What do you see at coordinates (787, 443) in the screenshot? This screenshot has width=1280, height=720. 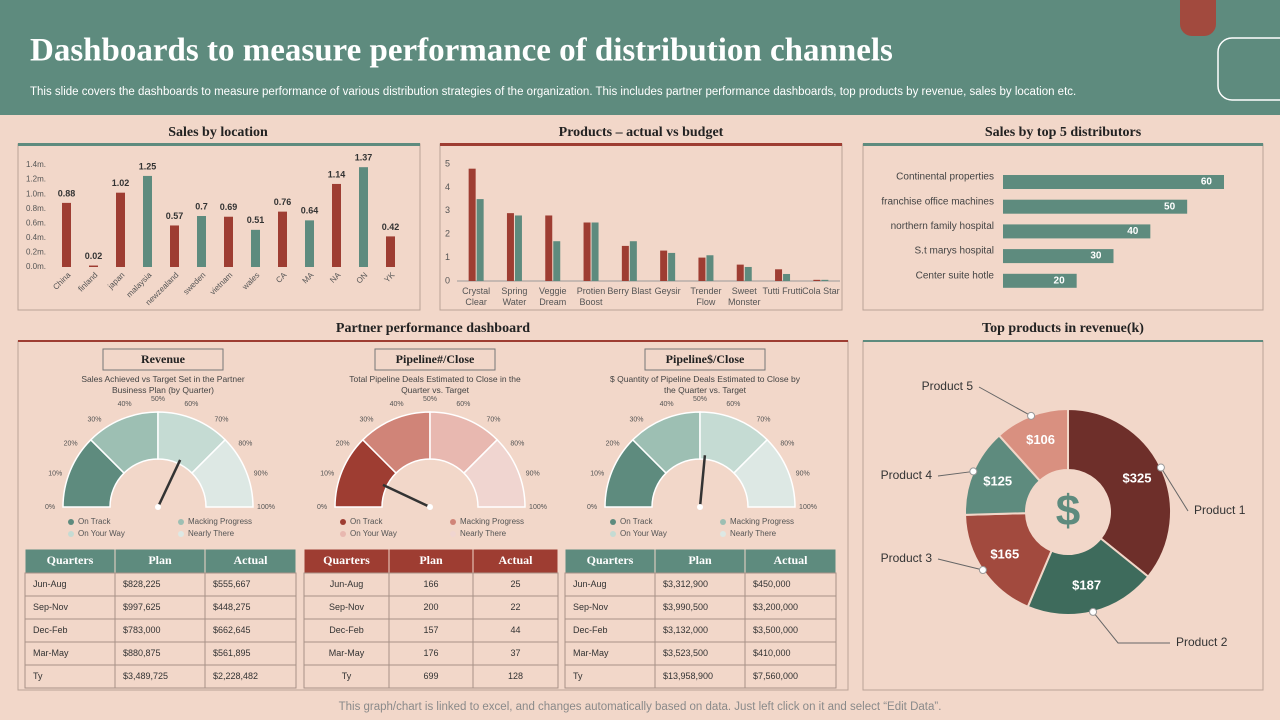 I see `gauge-tick-label: 80%` at bounding box center [787, 443].